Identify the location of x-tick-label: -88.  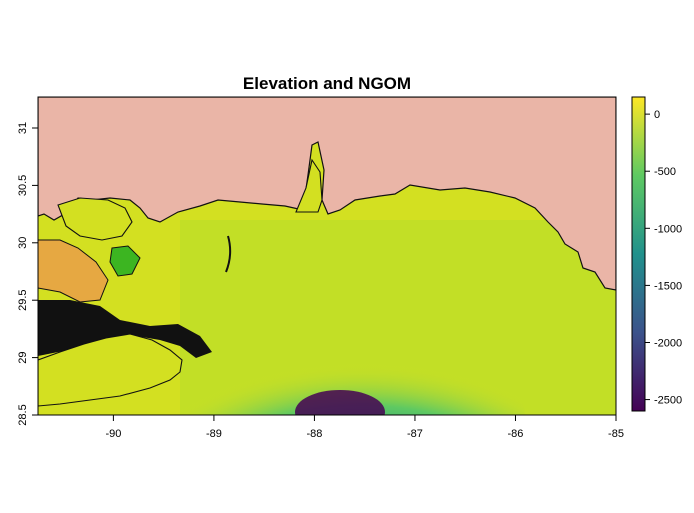
(314, 434).